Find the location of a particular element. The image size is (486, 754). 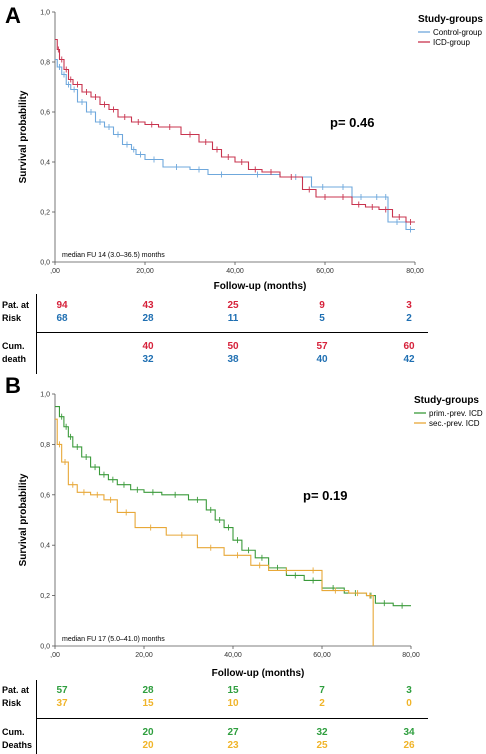

risk-value-at-risk-g2: 5 is located at coordinates (322, 318).